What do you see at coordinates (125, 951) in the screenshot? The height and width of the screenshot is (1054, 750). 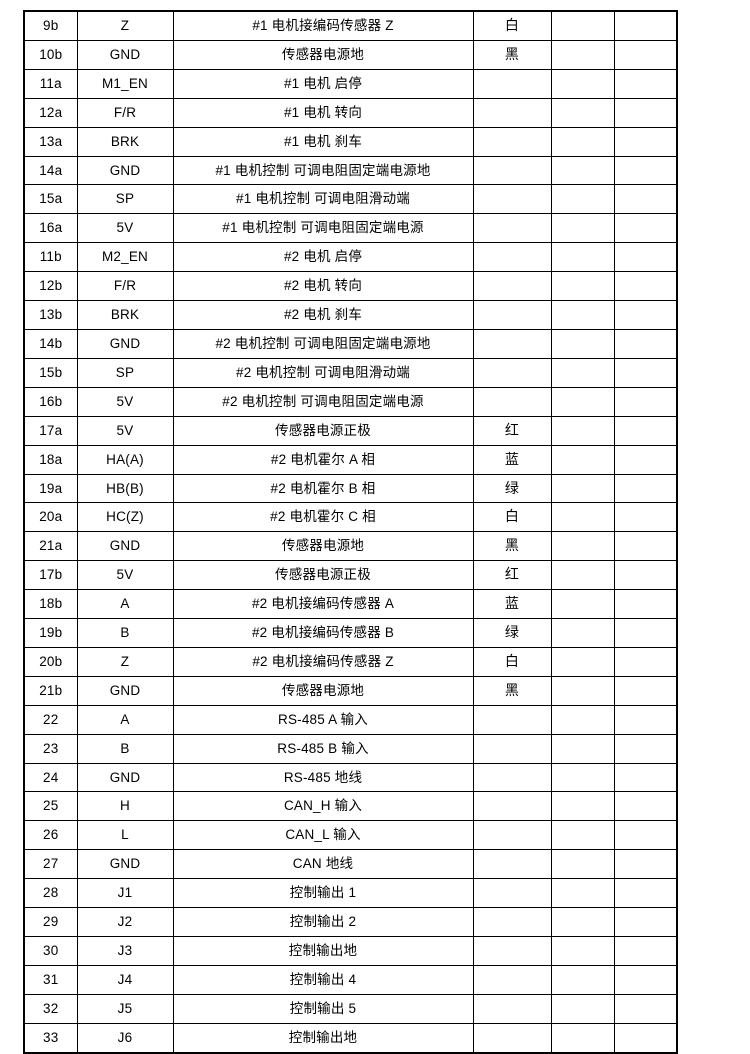 I see `cell-signal-name: J3` at bounding box center [125, 951].